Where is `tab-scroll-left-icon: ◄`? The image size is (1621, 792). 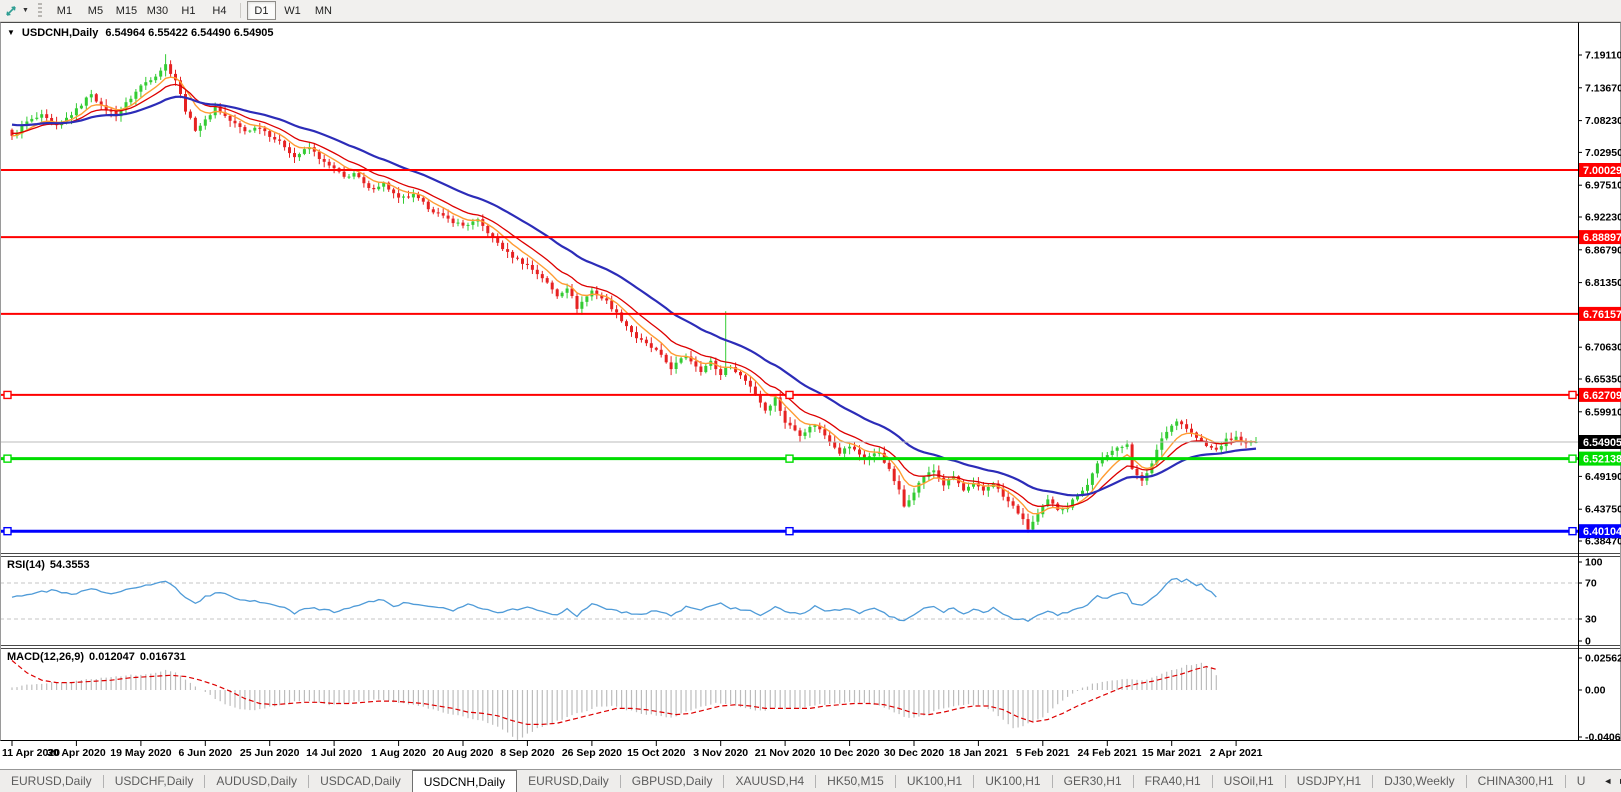 tab-scroll-left-icon: ◄ is located at coordinates (1608, 781).